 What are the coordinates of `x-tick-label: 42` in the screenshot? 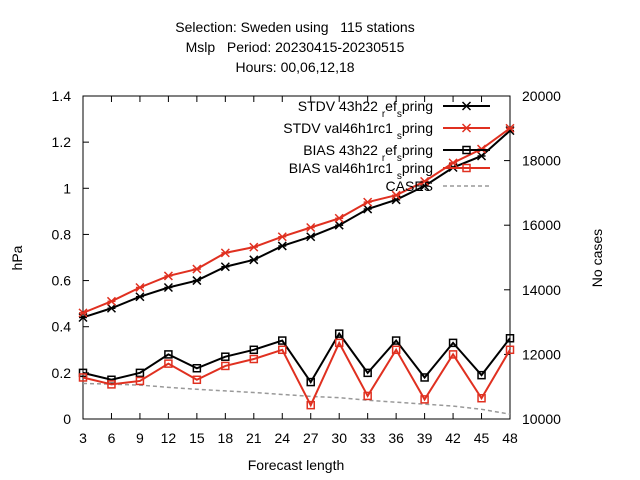 It's located at (453, 438).